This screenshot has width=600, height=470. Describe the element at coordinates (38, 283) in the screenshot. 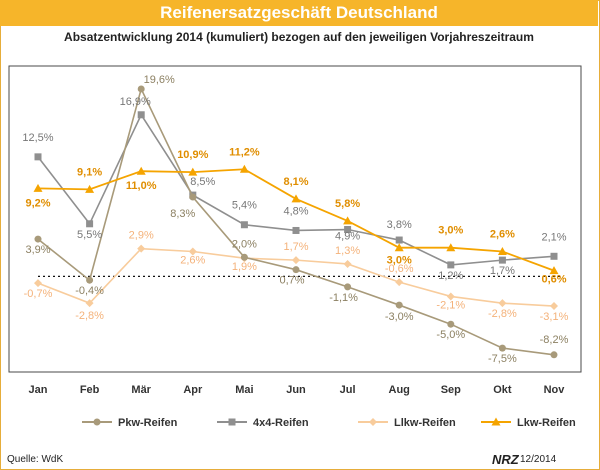

I see `data-point-llkw-reifen-jan` at that location.